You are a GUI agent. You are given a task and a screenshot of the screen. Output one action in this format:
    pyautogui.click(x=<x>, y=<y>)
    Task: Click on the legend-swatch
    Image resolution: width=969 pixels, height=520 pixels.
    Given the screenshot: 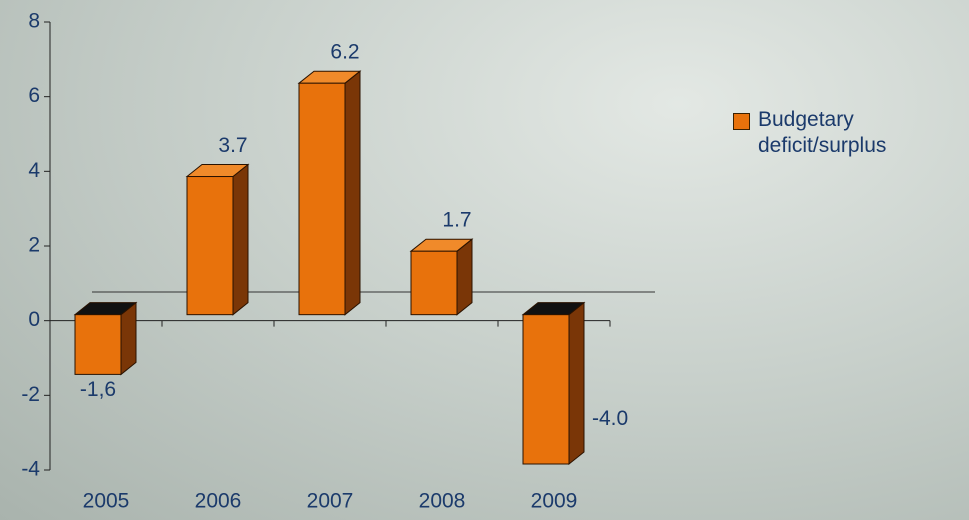 What is the action you would take?
    pyautogui.click(x=741, y=121)
    